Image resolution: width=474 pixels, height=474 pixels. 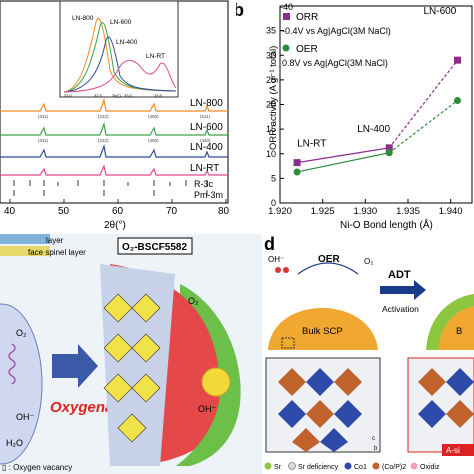 I want to click on y-tick-label: 15, so click(x=271, y=129).